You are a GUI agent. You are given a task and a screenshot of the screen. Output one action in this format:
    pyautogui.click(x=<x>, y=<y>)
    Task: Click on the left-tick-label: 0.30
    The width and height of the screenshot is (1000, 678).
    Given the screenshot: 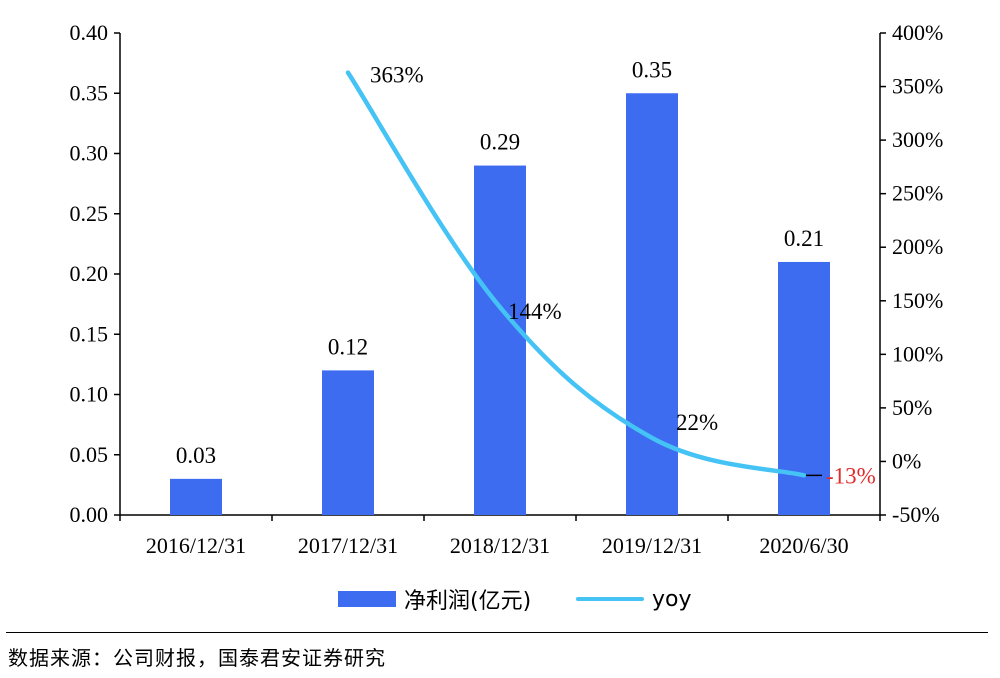 What is the action you would take?
    pyautogui.click(x=89, y=153)
    